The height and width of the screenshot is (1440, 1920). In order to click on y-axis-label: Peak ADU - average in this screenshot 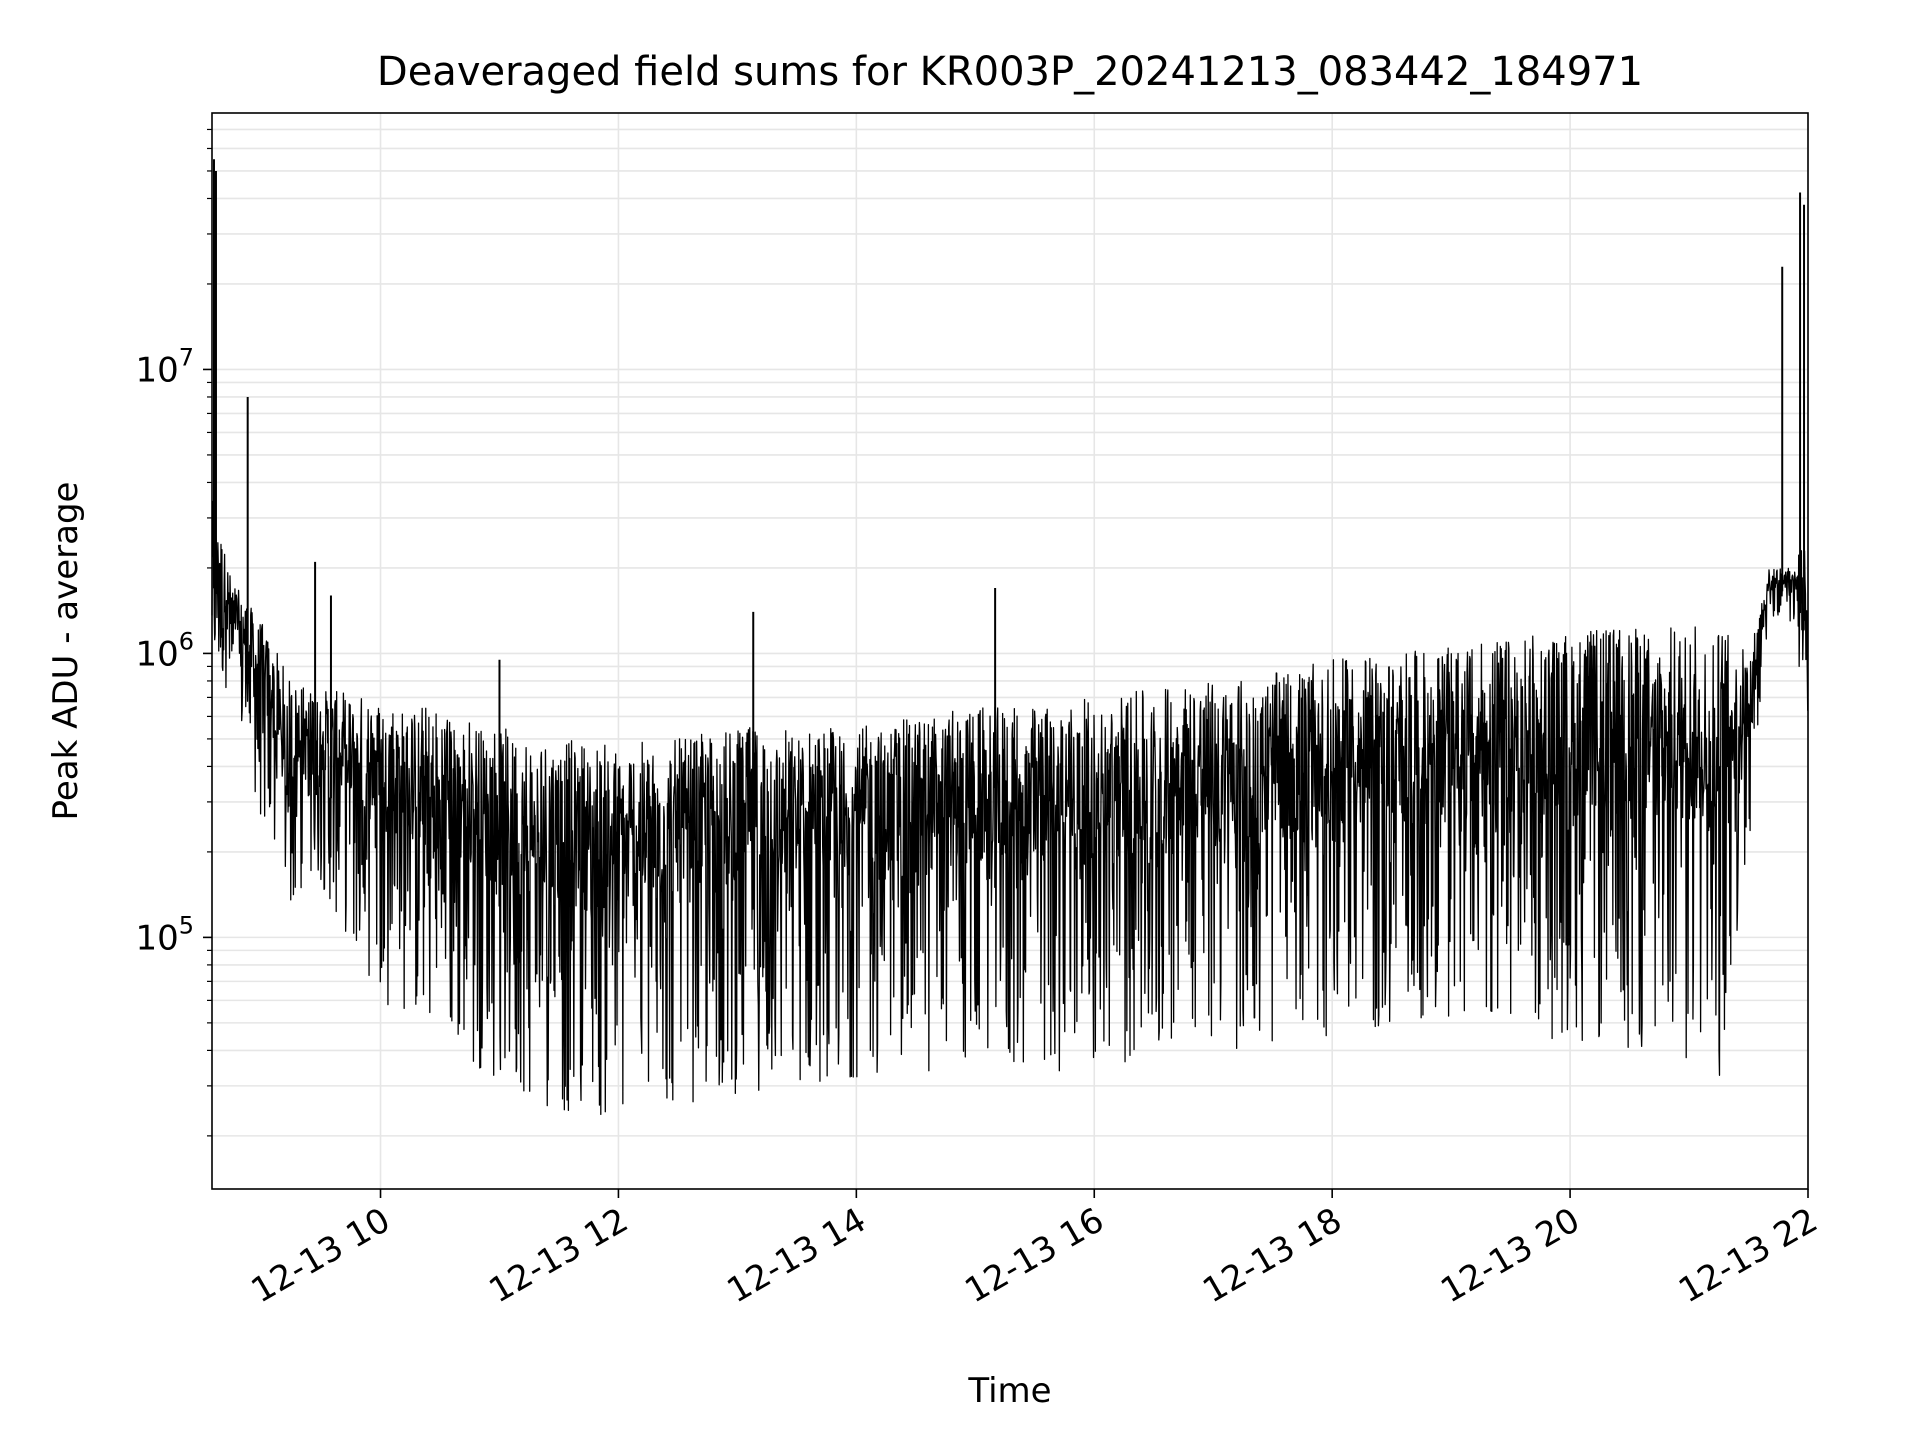, I will do `click(66, 651)`.